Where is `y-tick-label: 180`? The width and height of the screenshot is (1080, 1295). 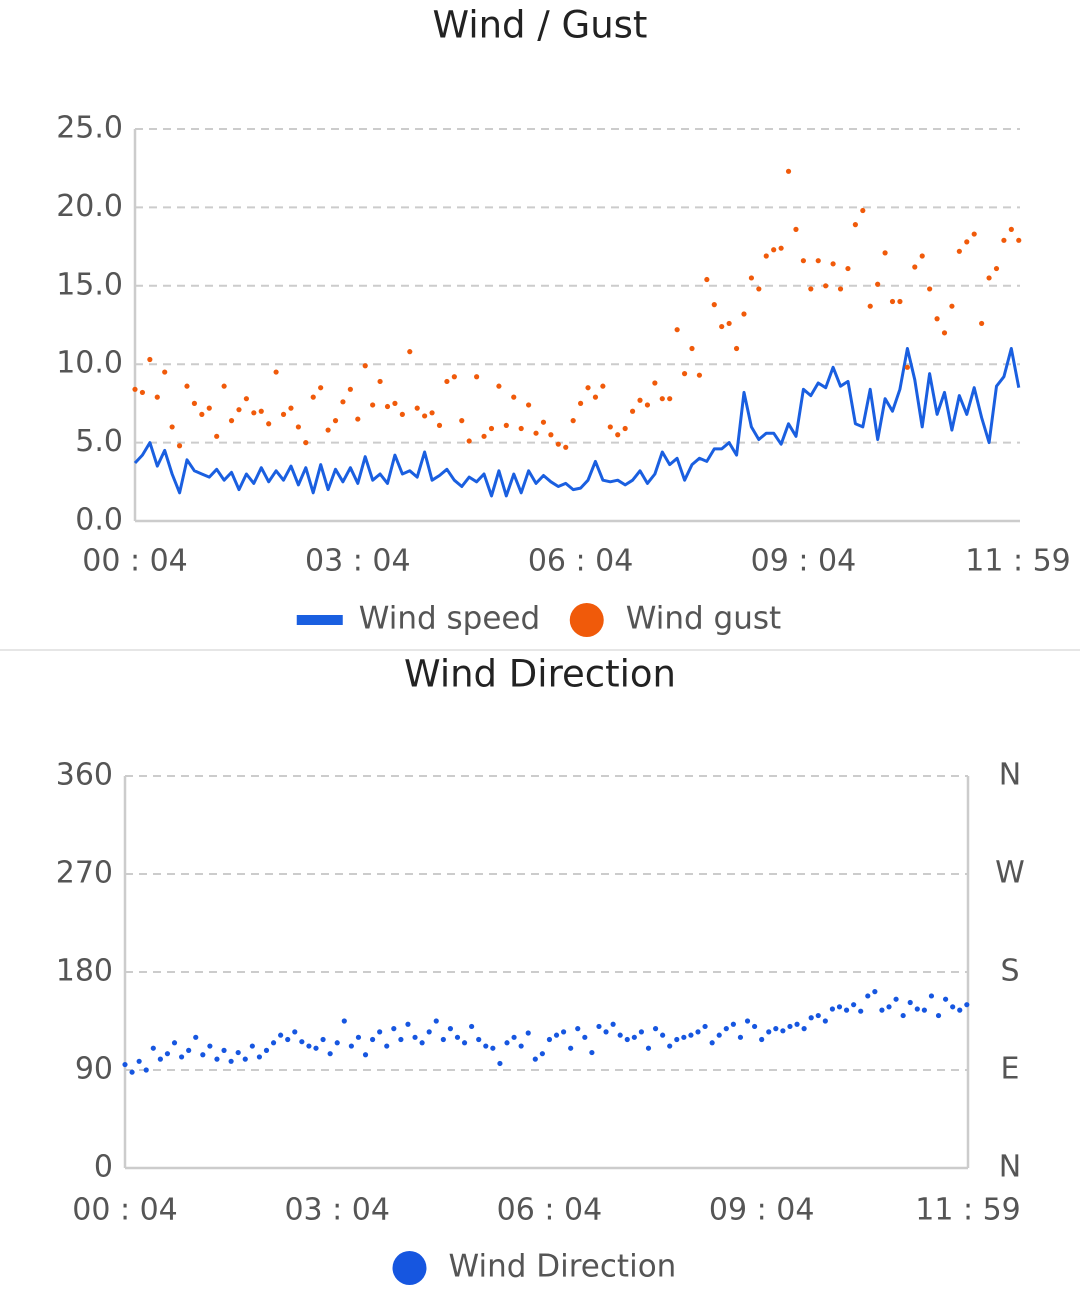 y-tick-label: 180 is located at coordinates (84, 971).